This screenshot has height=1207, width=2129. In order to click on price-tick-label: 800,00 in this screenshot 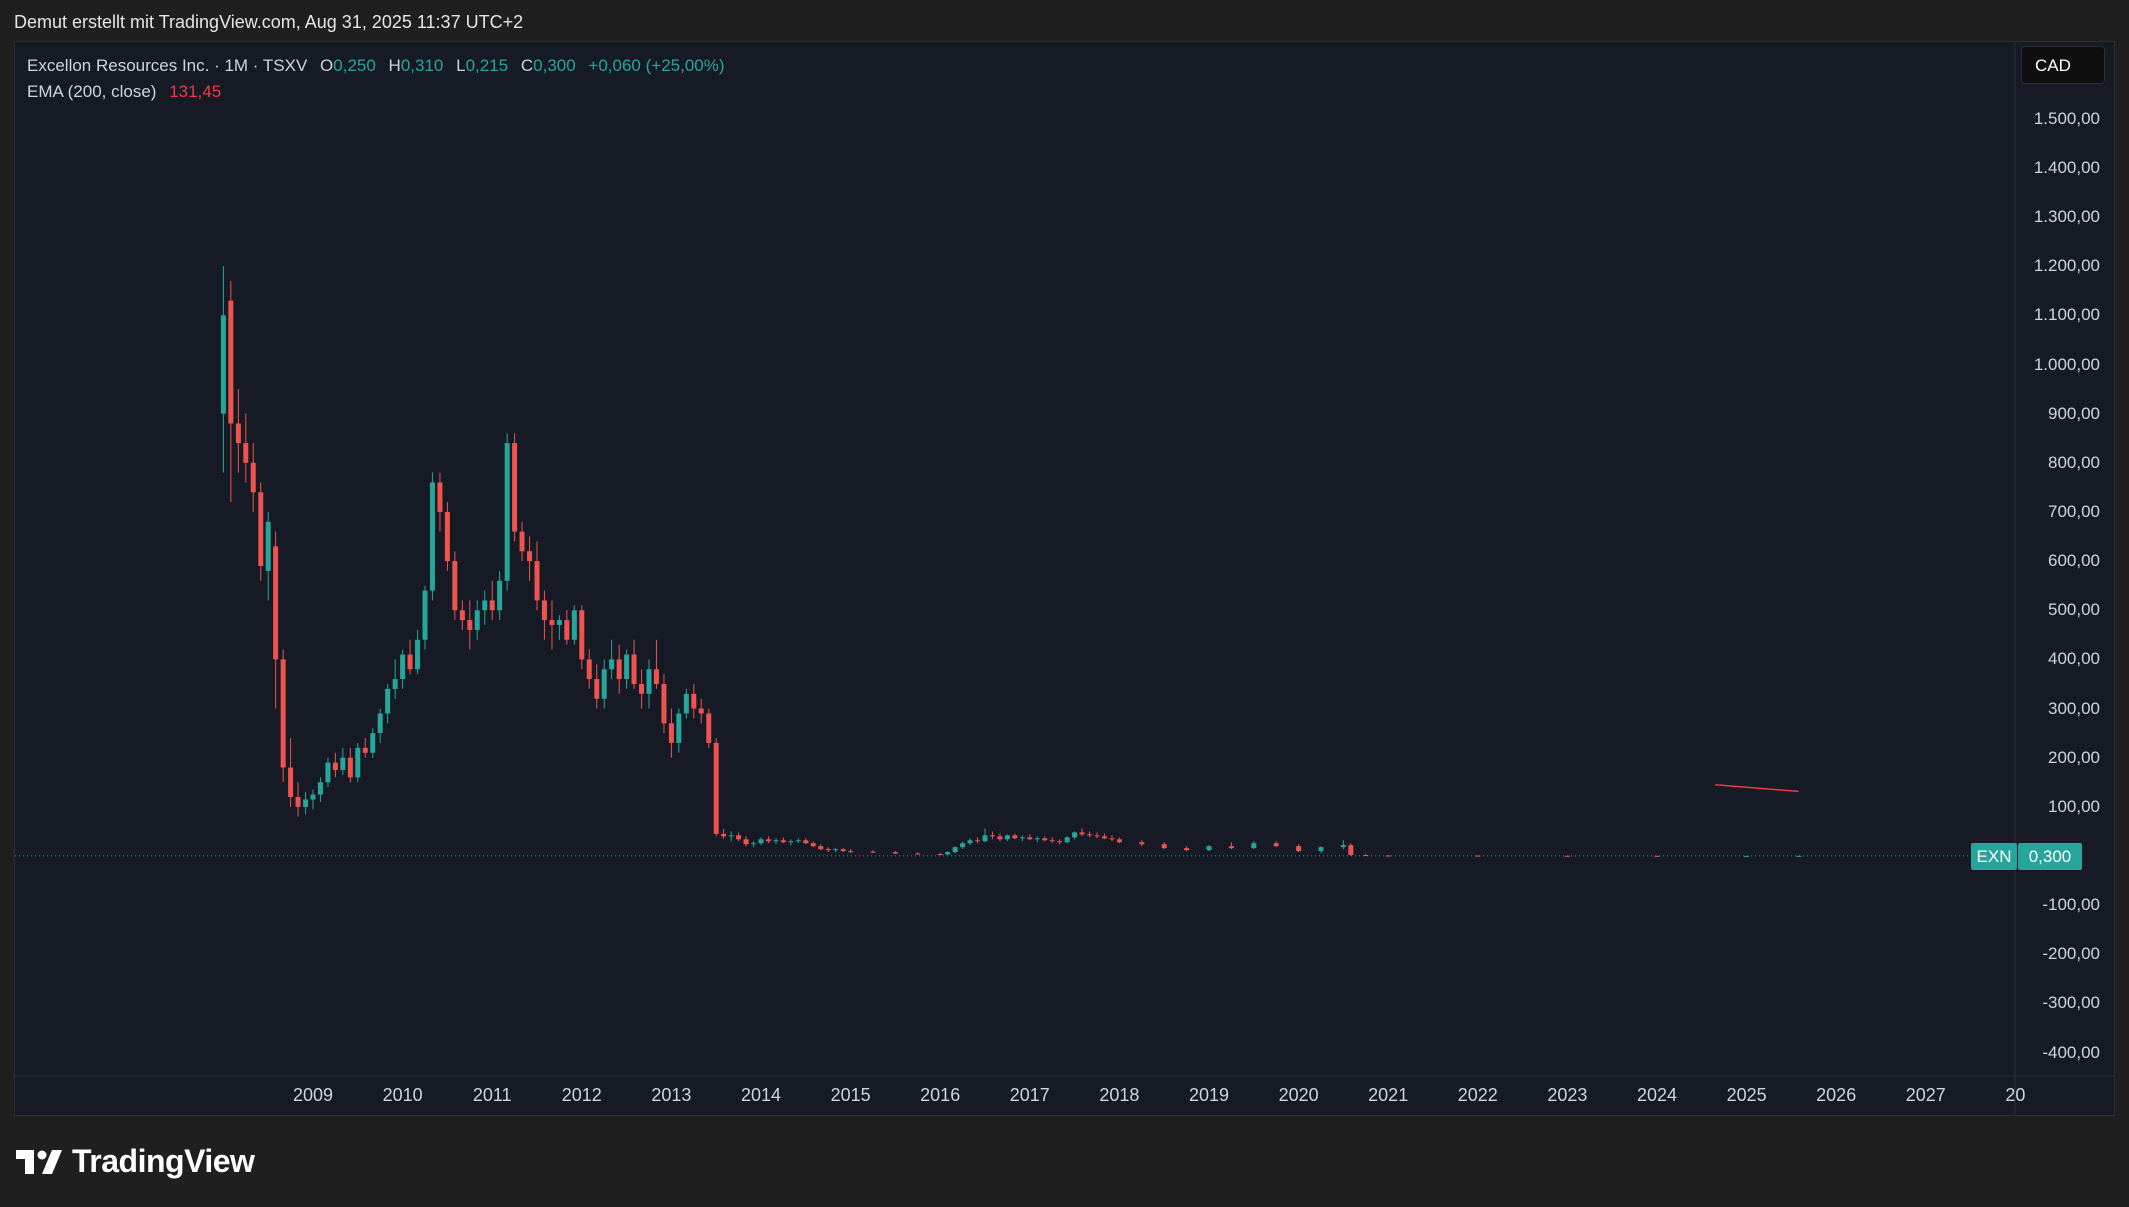, I will do `click(2074, 462)`.